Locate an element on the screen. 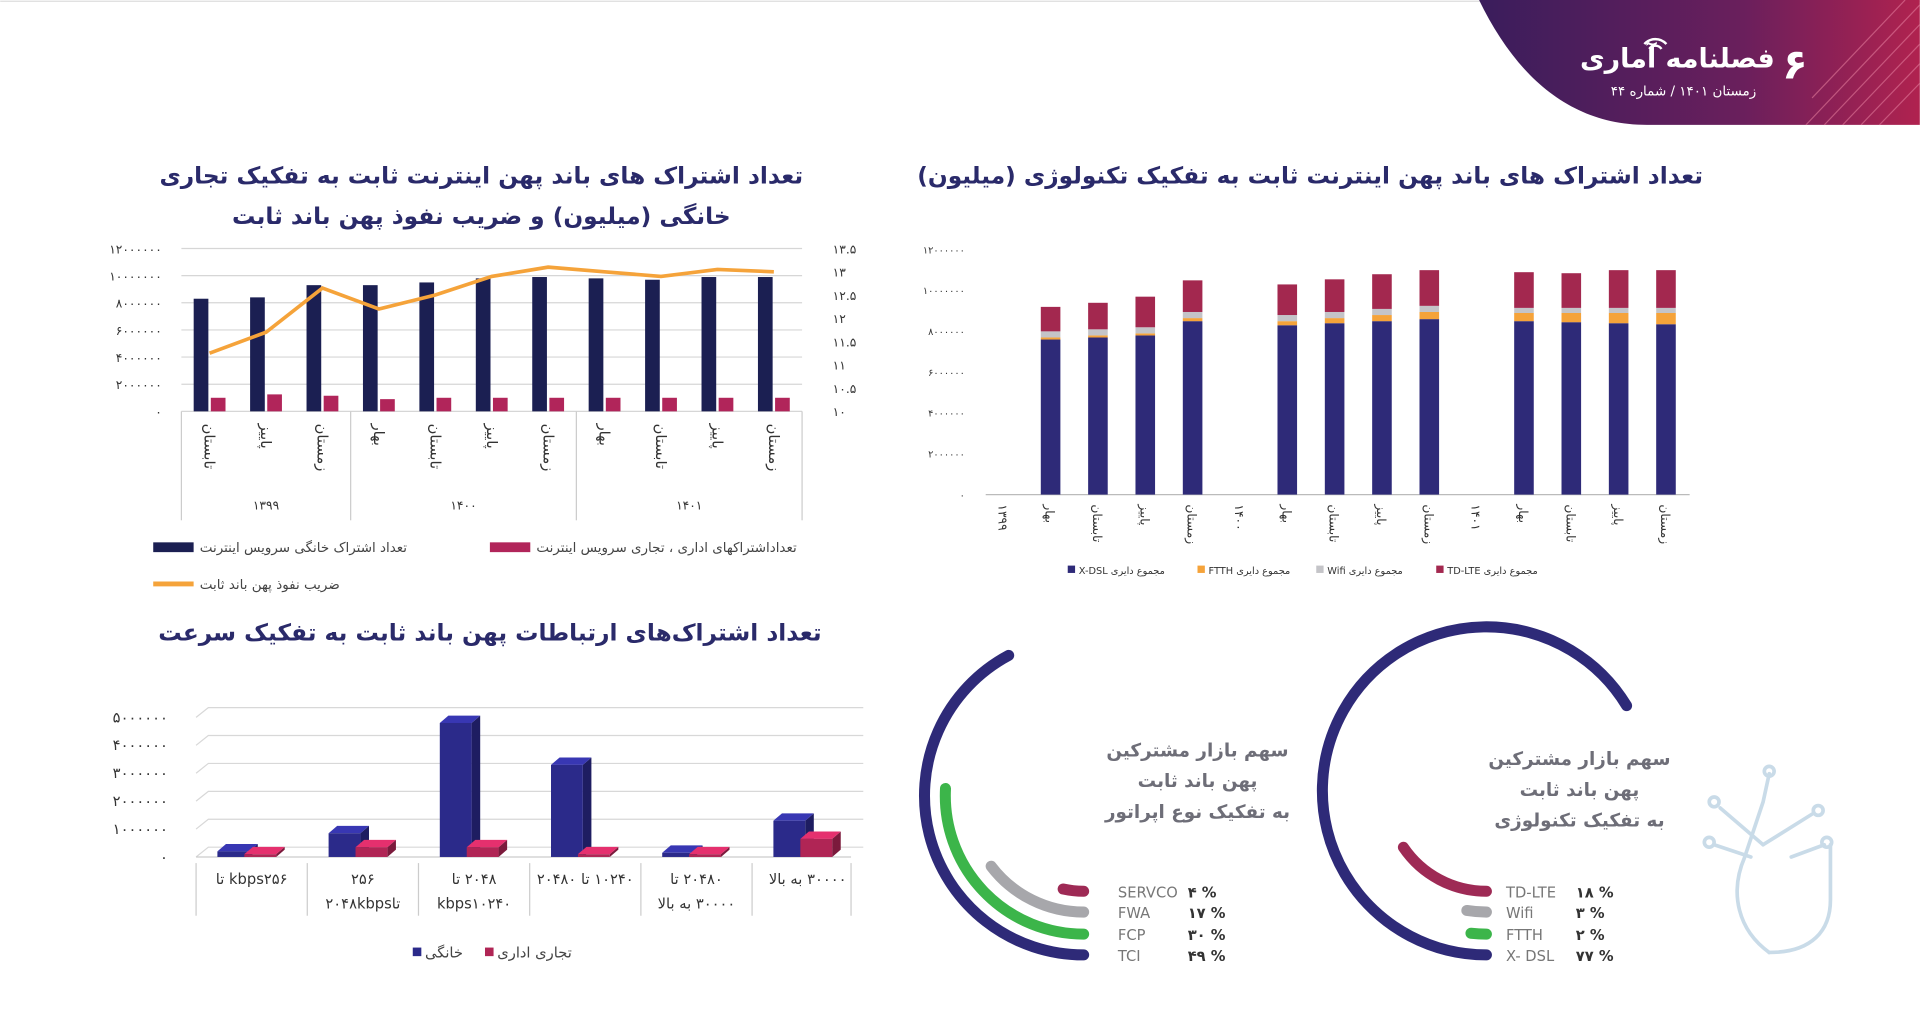  header-lines is located at coordinates (1862, 63).